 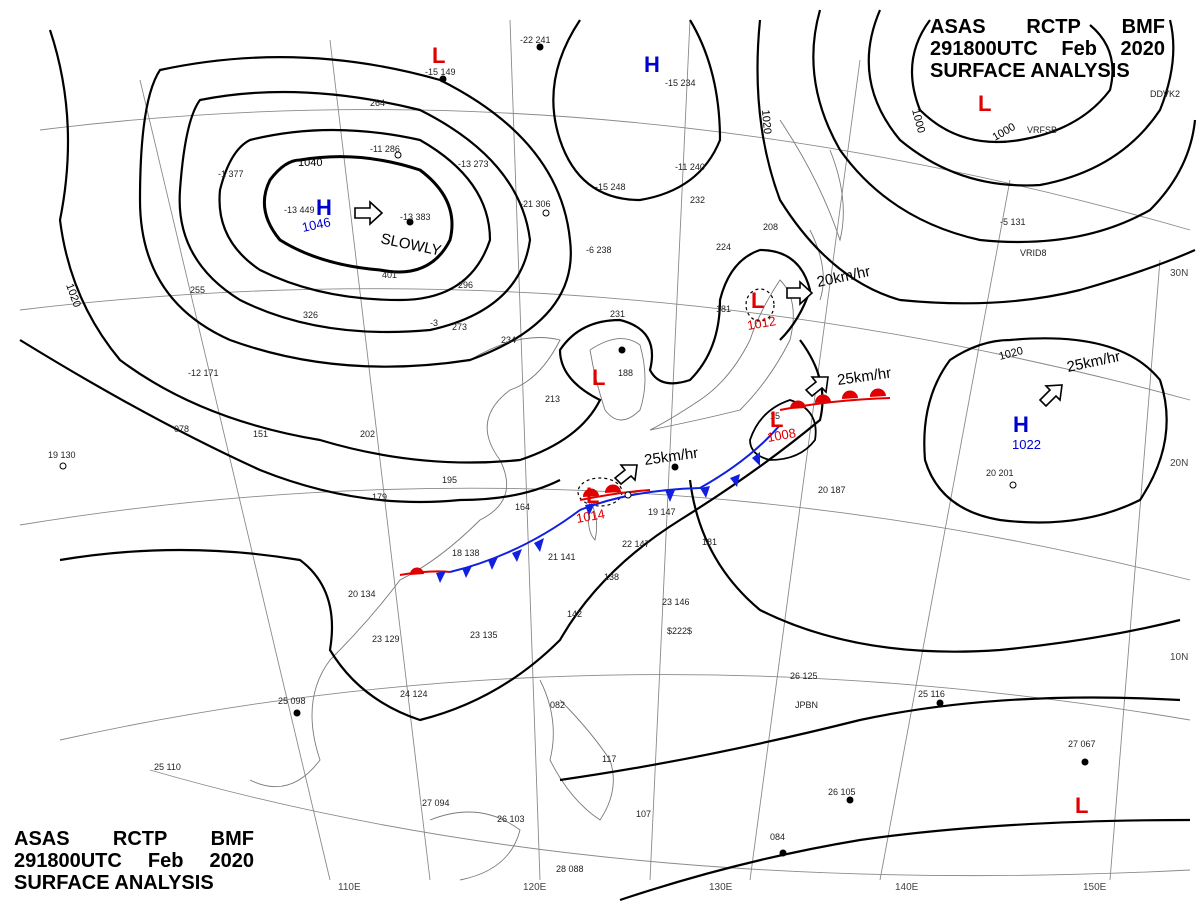 I want to click on isobar-label: 1040, so click(x=310, y=163).